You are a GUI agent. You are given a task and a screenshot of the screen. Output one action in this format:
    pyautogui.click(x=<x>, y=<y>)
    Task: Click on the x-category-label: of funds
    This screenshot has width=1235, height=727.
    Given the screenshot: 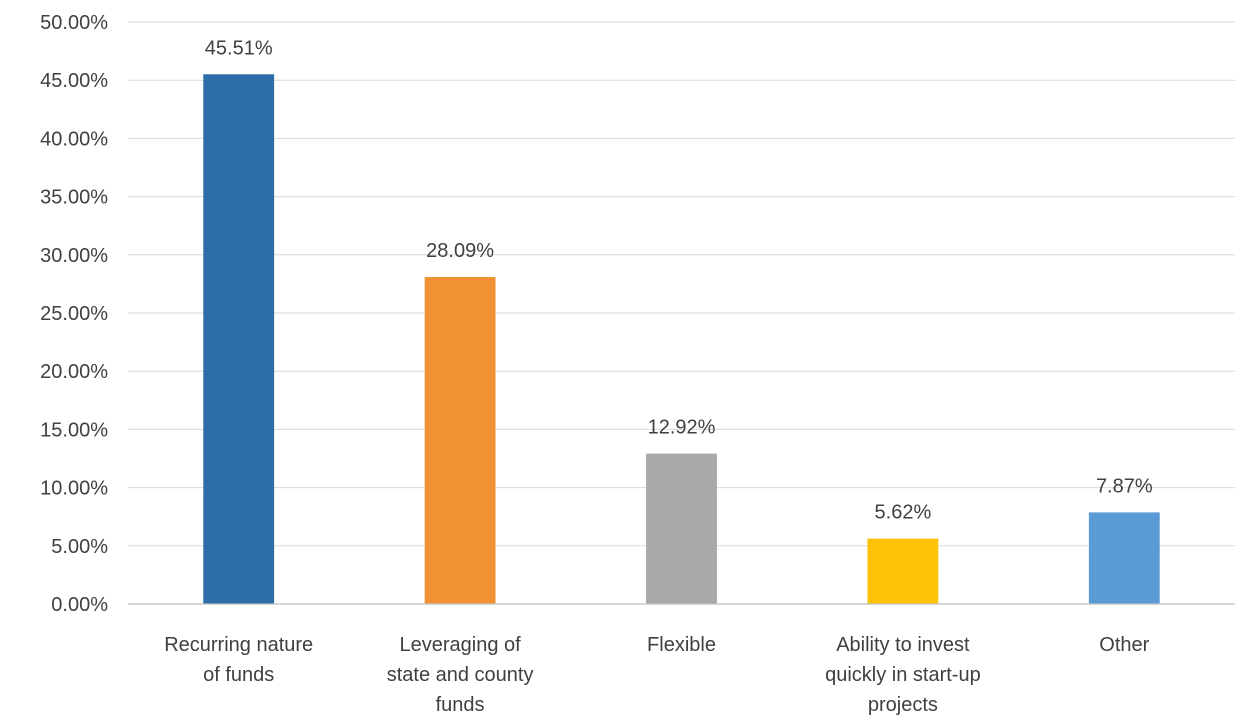 What is the action you would take?
    pyautogui.click(x=238, y=675)
    